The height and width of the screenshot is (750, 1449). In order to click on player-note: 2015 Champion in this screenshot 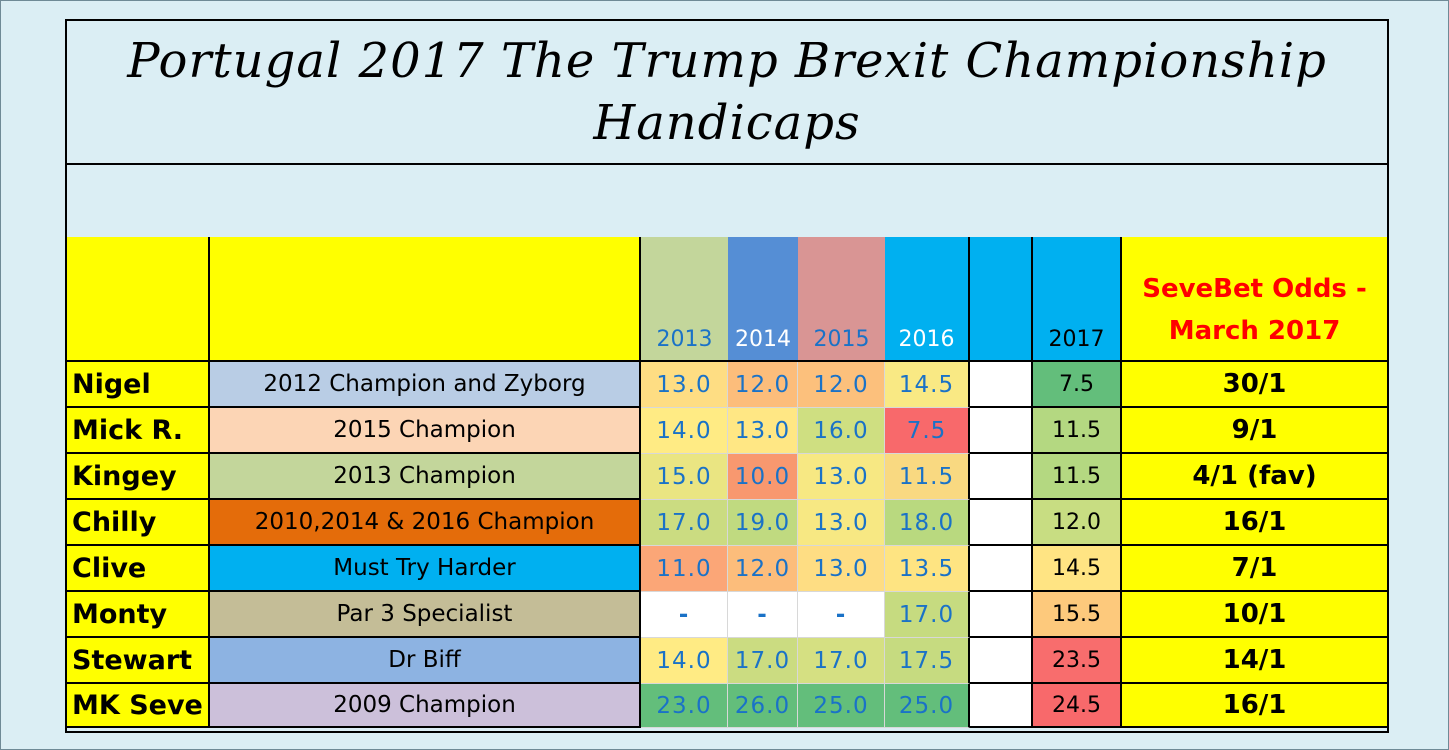, I will do `click(425, 431)`.